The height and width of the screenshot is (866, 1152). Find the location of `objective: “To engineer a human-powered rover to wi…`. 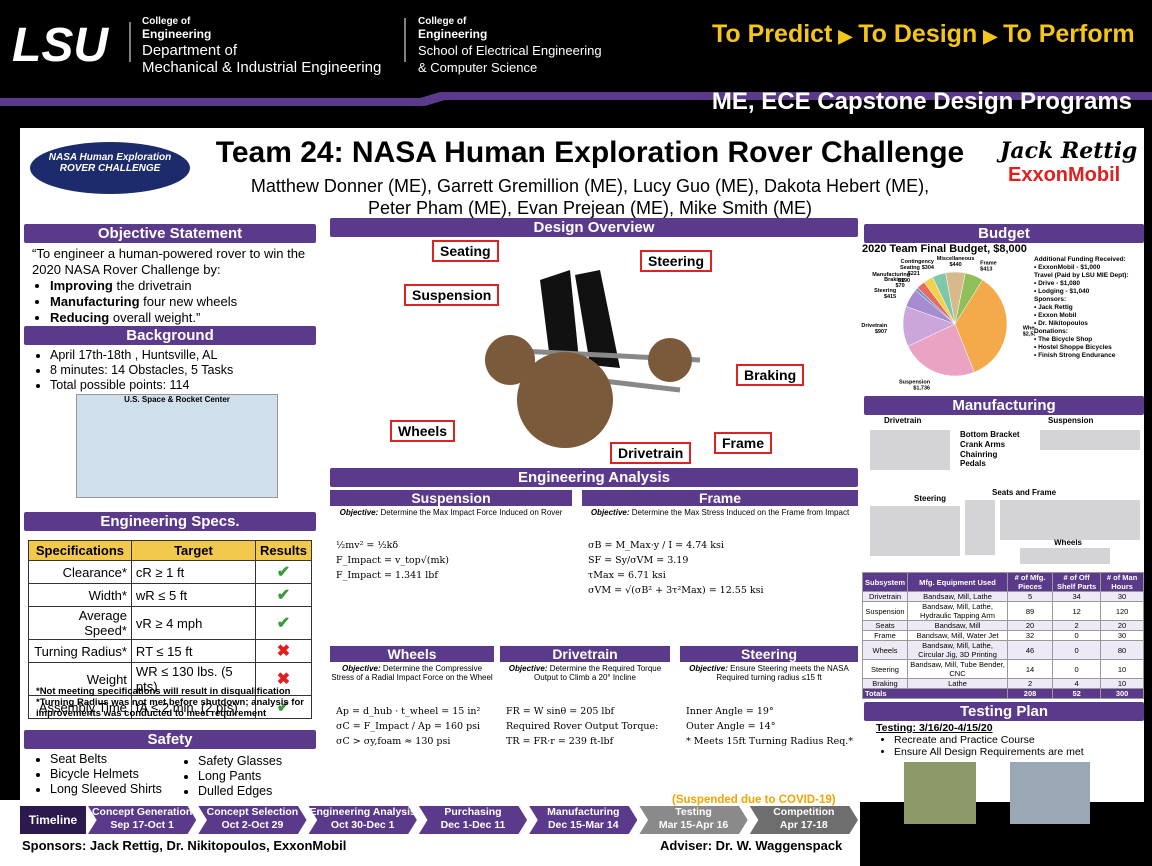

objective: “To engineer a human-powered rover to wi… is located at coordinates (174, 286).